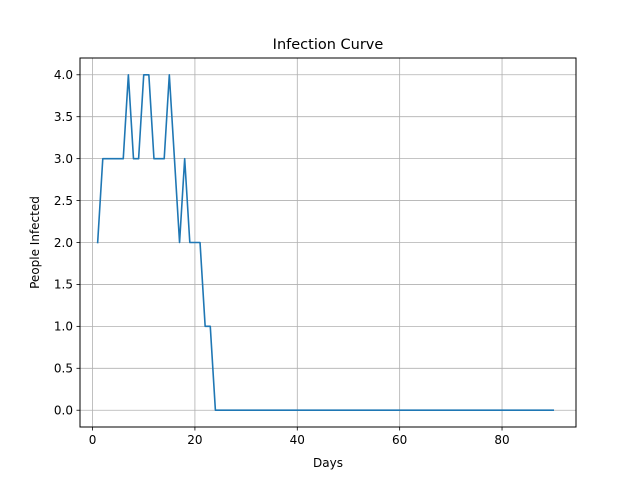 This screenshot has width=640, height=480. What do you see at coordinates (194, 440) in the screenshot?
I see `x-tick-label: 20` at bounding box center [194, 440].